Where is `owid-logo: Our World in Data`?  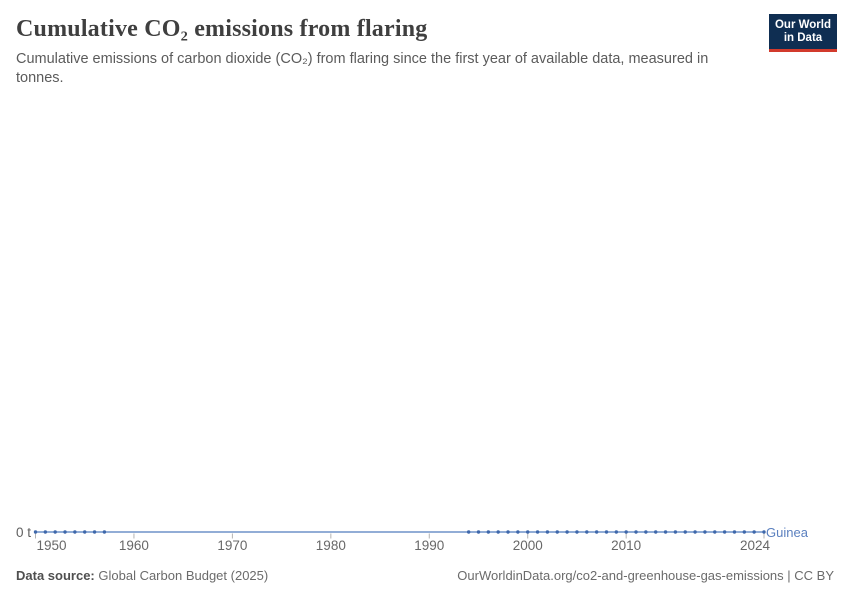 owid-logo: Our World in Data is located at coordinates (803, 33).